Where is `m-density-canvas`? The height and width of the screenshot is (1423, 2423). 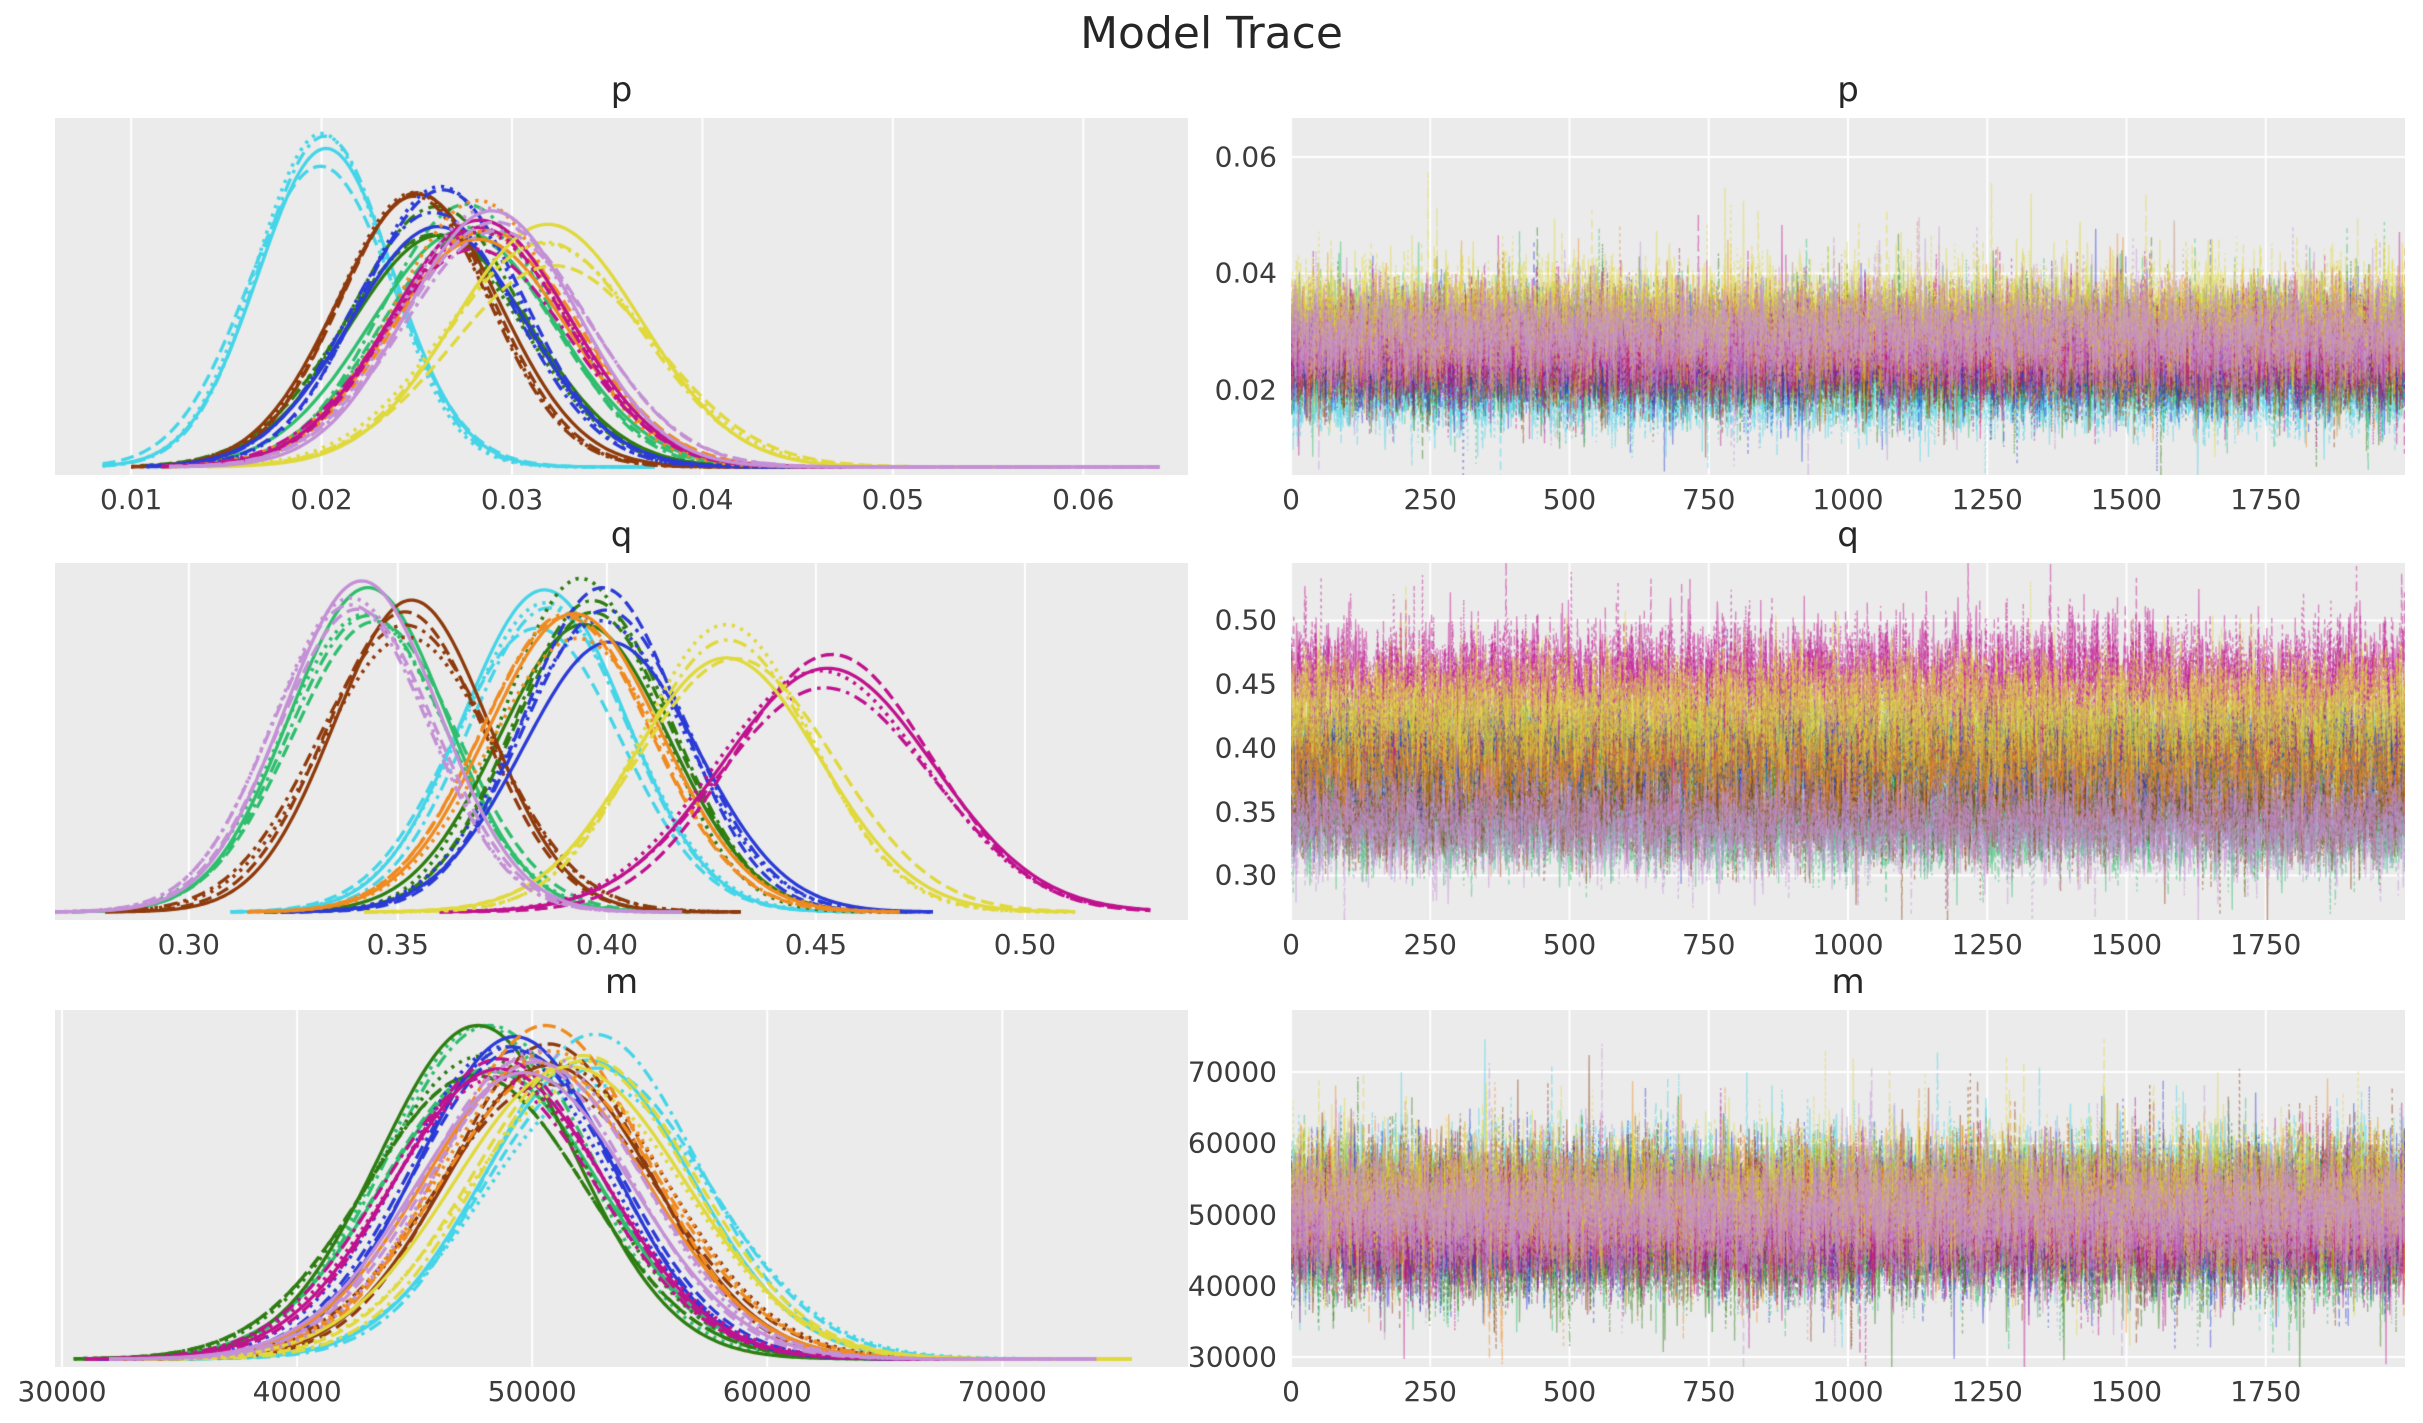 m-density-canvas is located at coordinates (621, 1188).